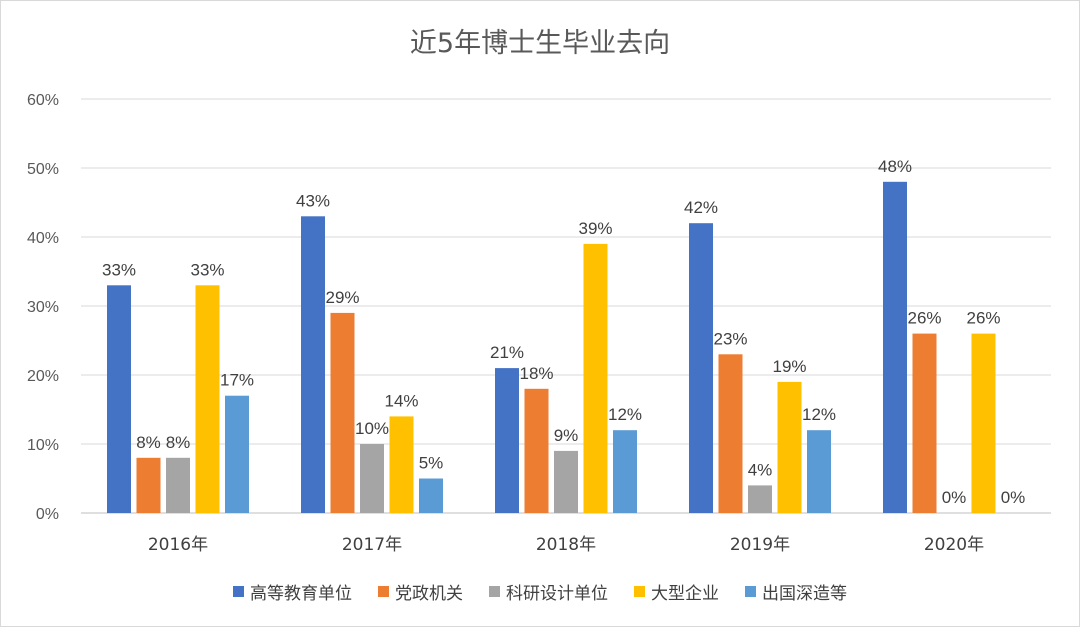 The height and width of the screenshot is (627, 1080). I want to click on legend-label: 大型企业, so click(685, 594).